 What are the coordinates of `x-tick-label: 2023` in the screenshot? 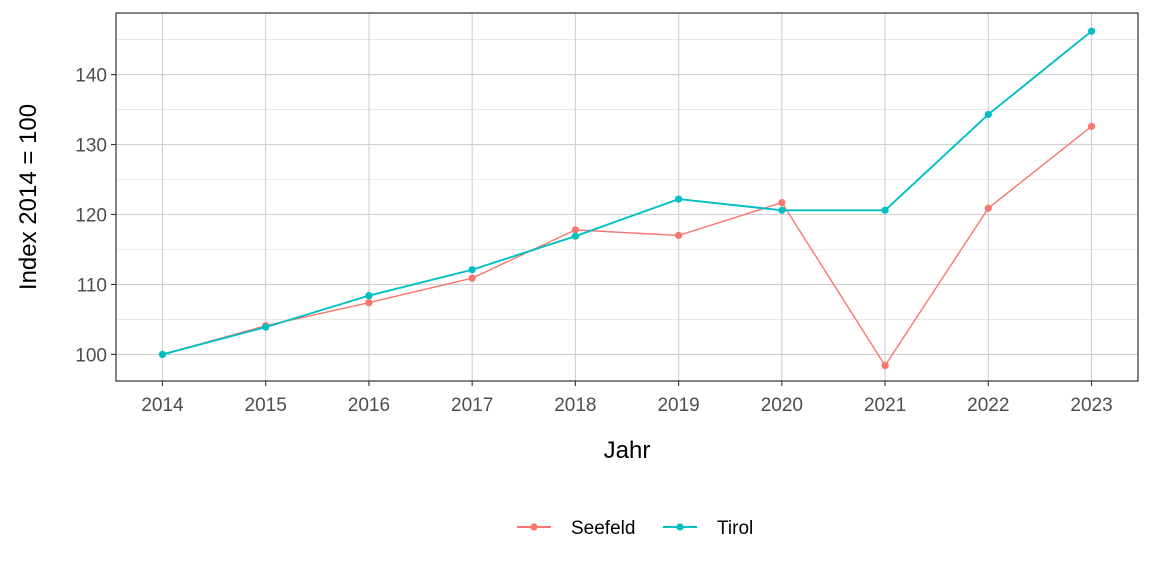 It's located at (1091, 405).